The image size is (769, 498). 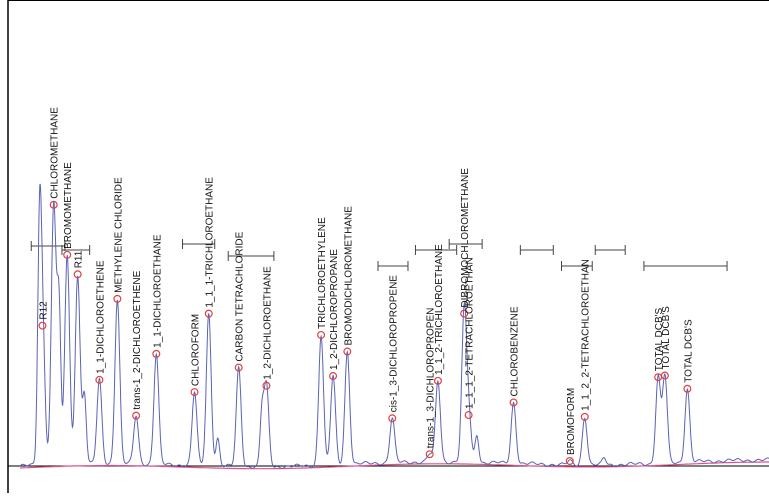 I want to click on peak-label: BROMOMETHANE, so click(x=68, y=205).